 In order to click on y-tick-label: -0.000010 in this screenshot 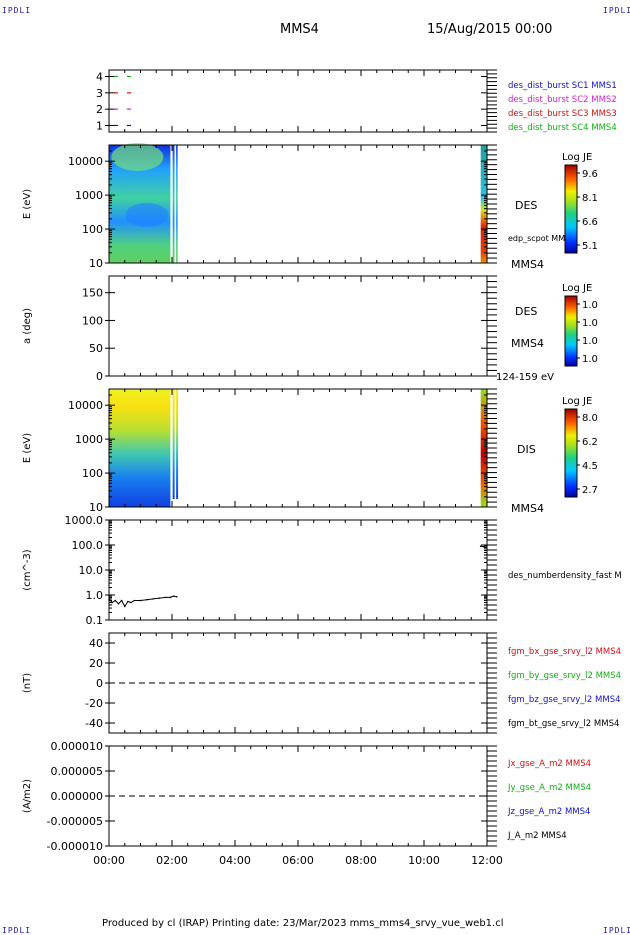, I will do `click(75, 846)`.